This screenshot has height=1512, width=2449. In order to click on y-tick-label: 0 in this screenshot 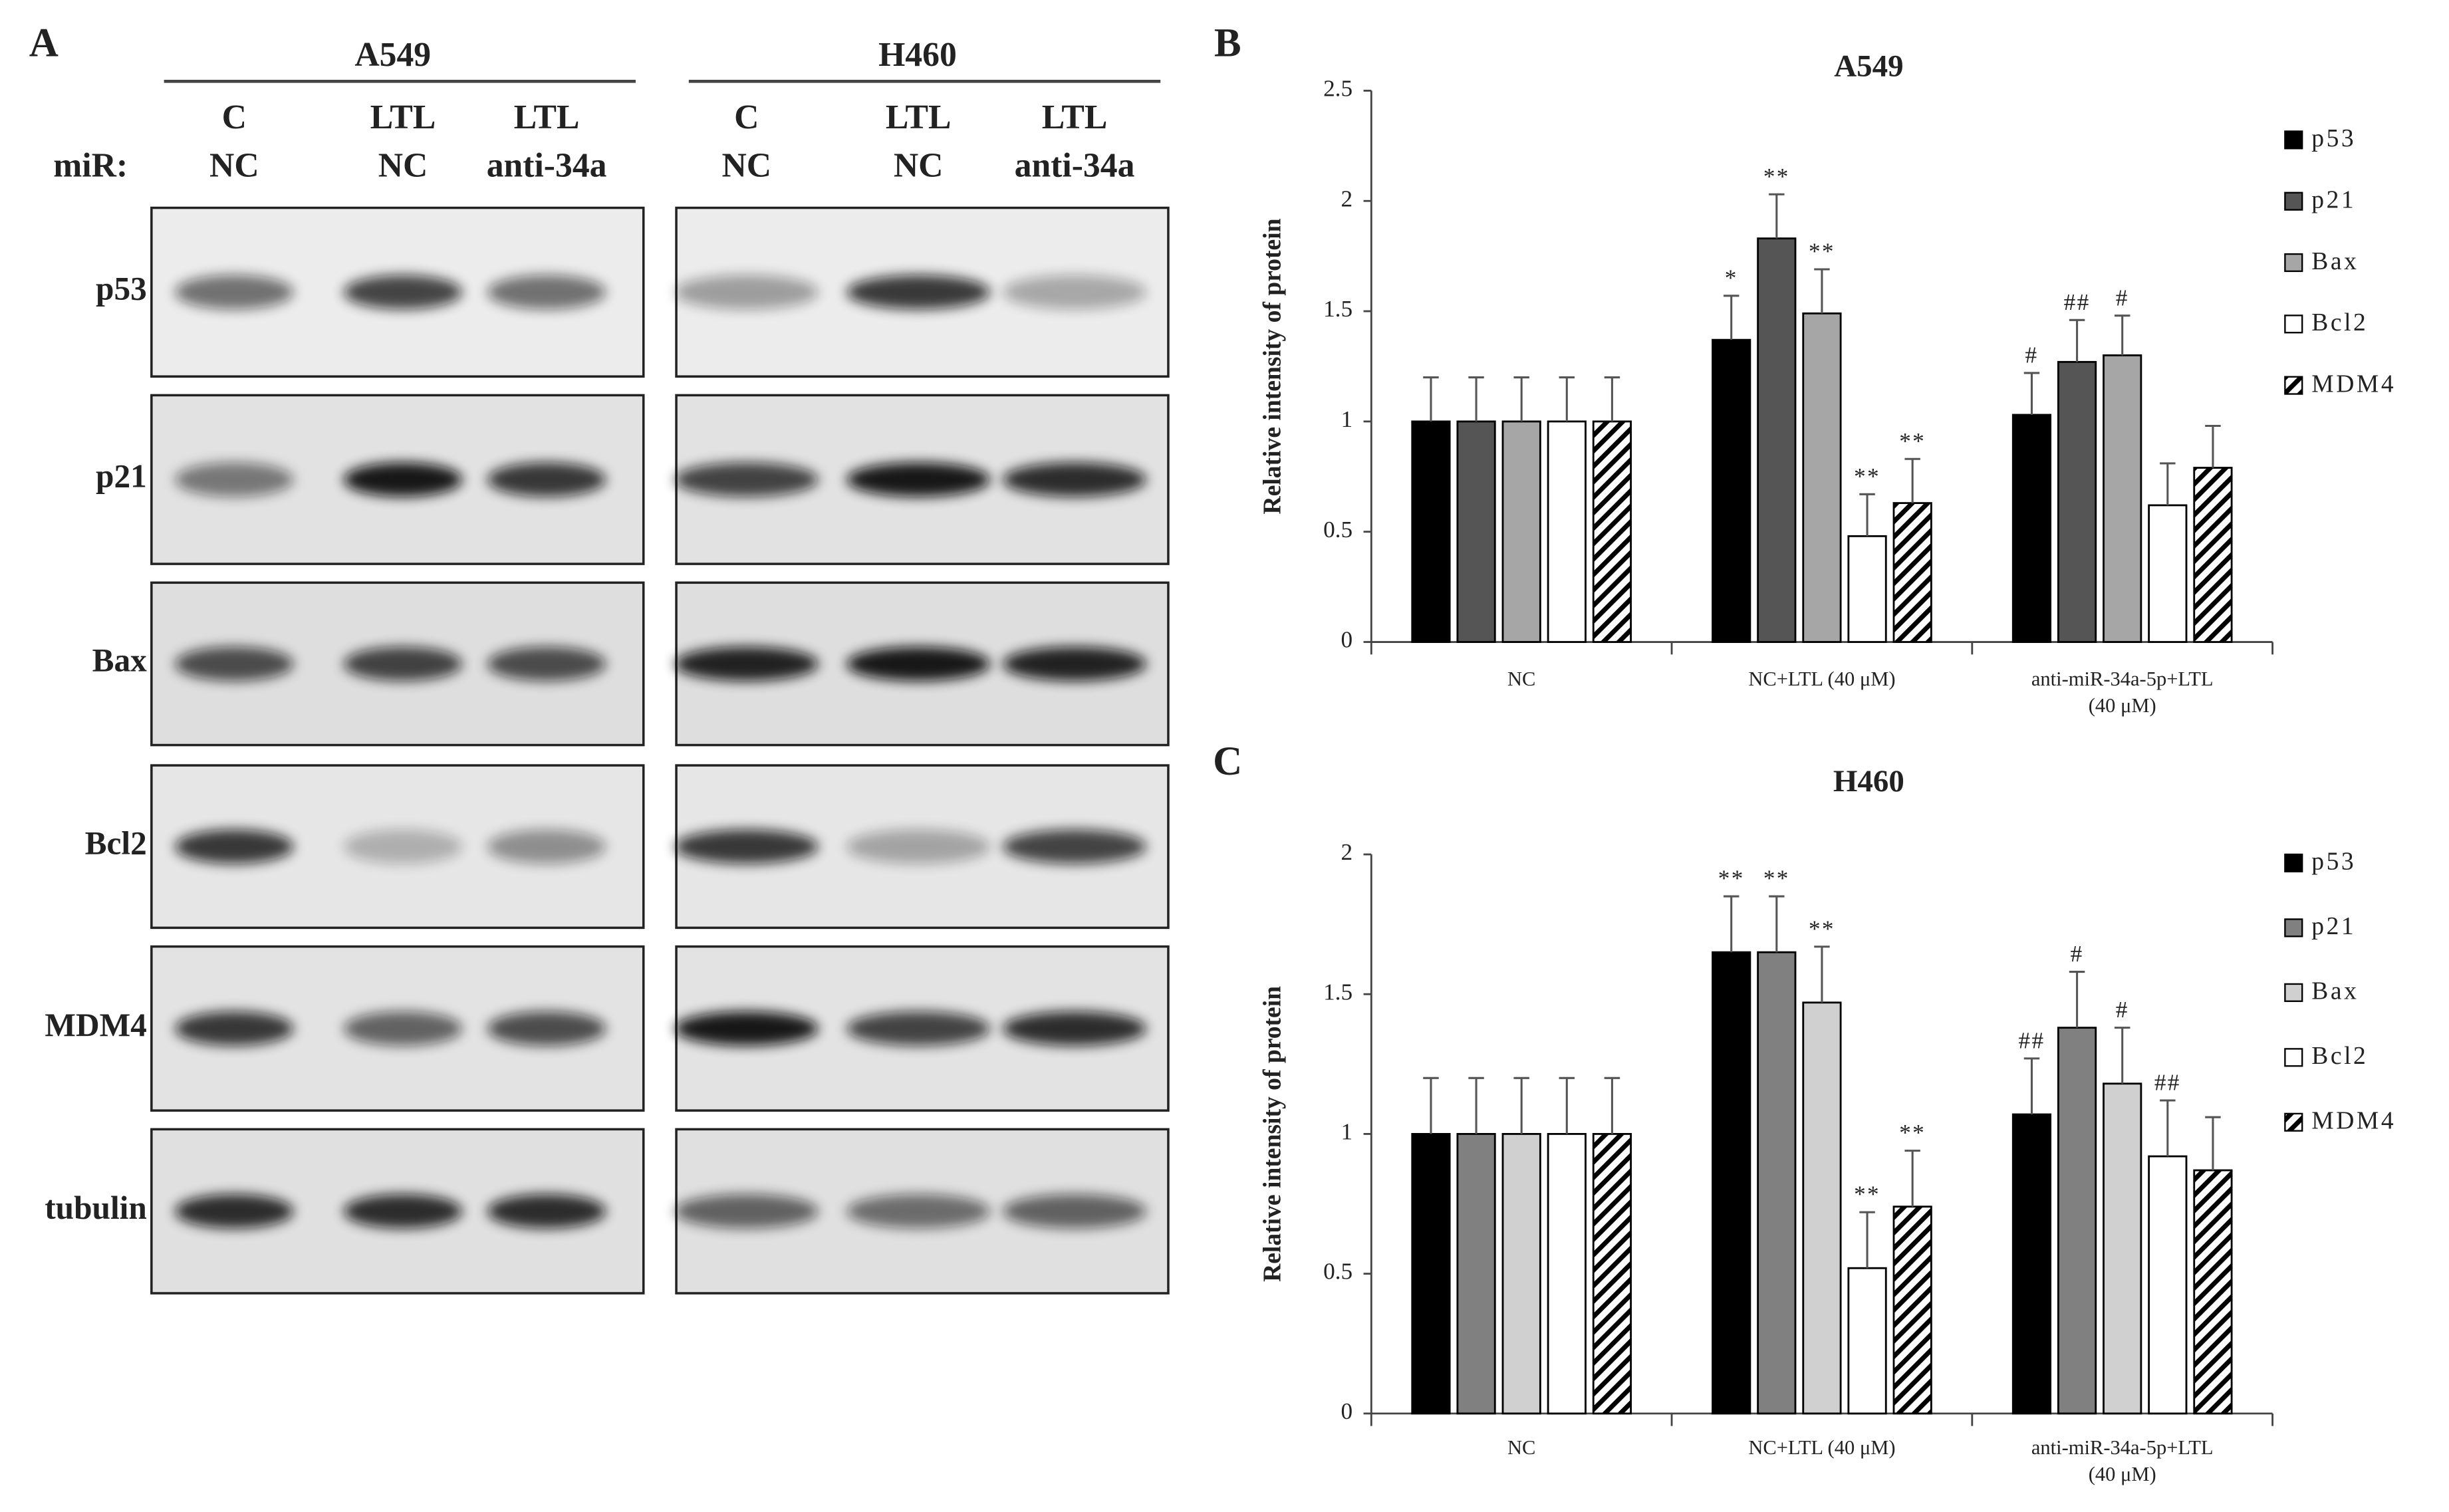, I will do `click(1347, 1411)`.